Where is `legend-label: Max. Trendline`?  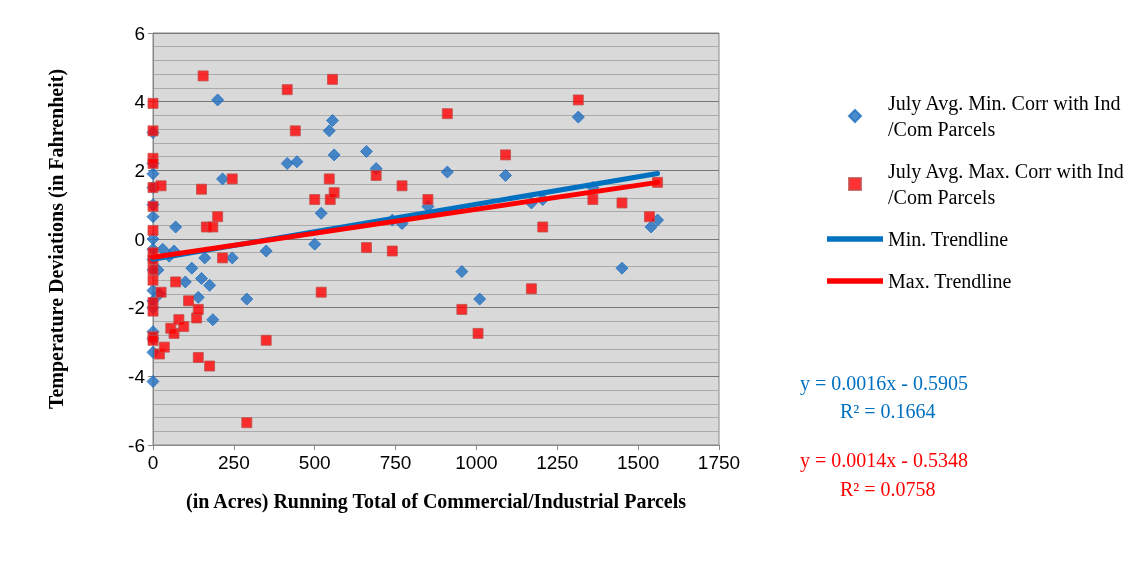 legend-label: Max. Trendline is located at coordinates (950, 281).